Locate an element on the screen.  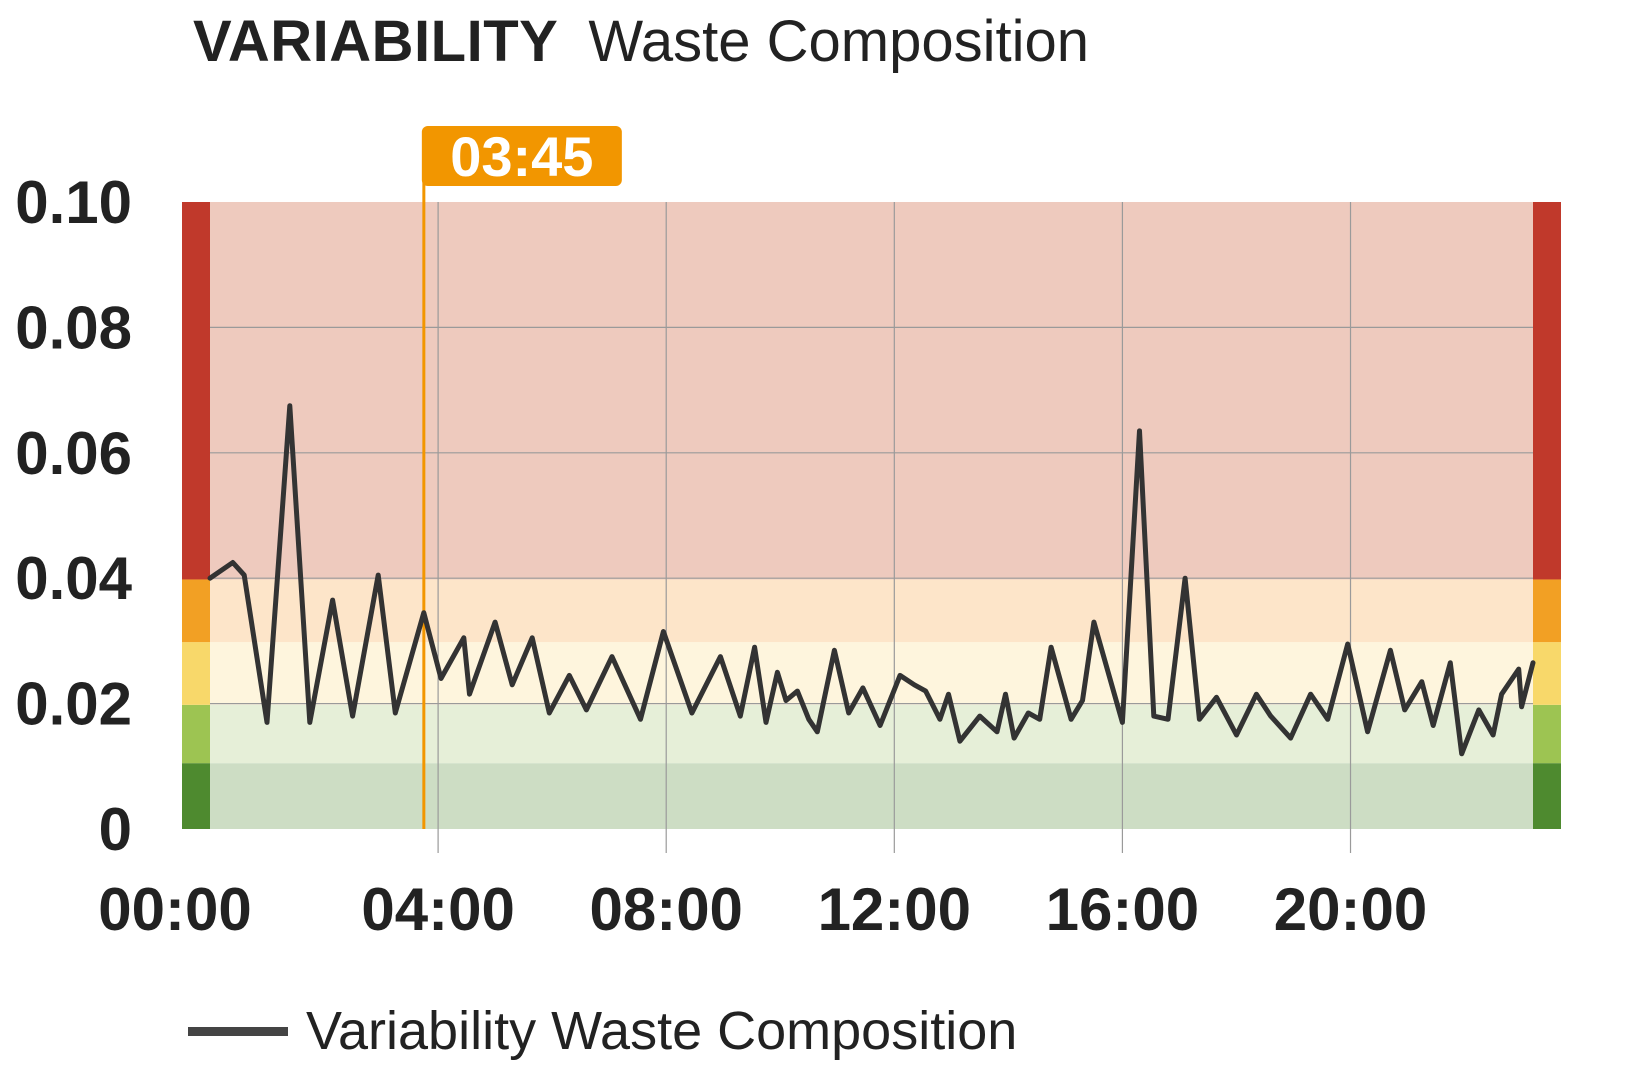
legend: Variability Waste Composition is located at coordinates (602, 1035).